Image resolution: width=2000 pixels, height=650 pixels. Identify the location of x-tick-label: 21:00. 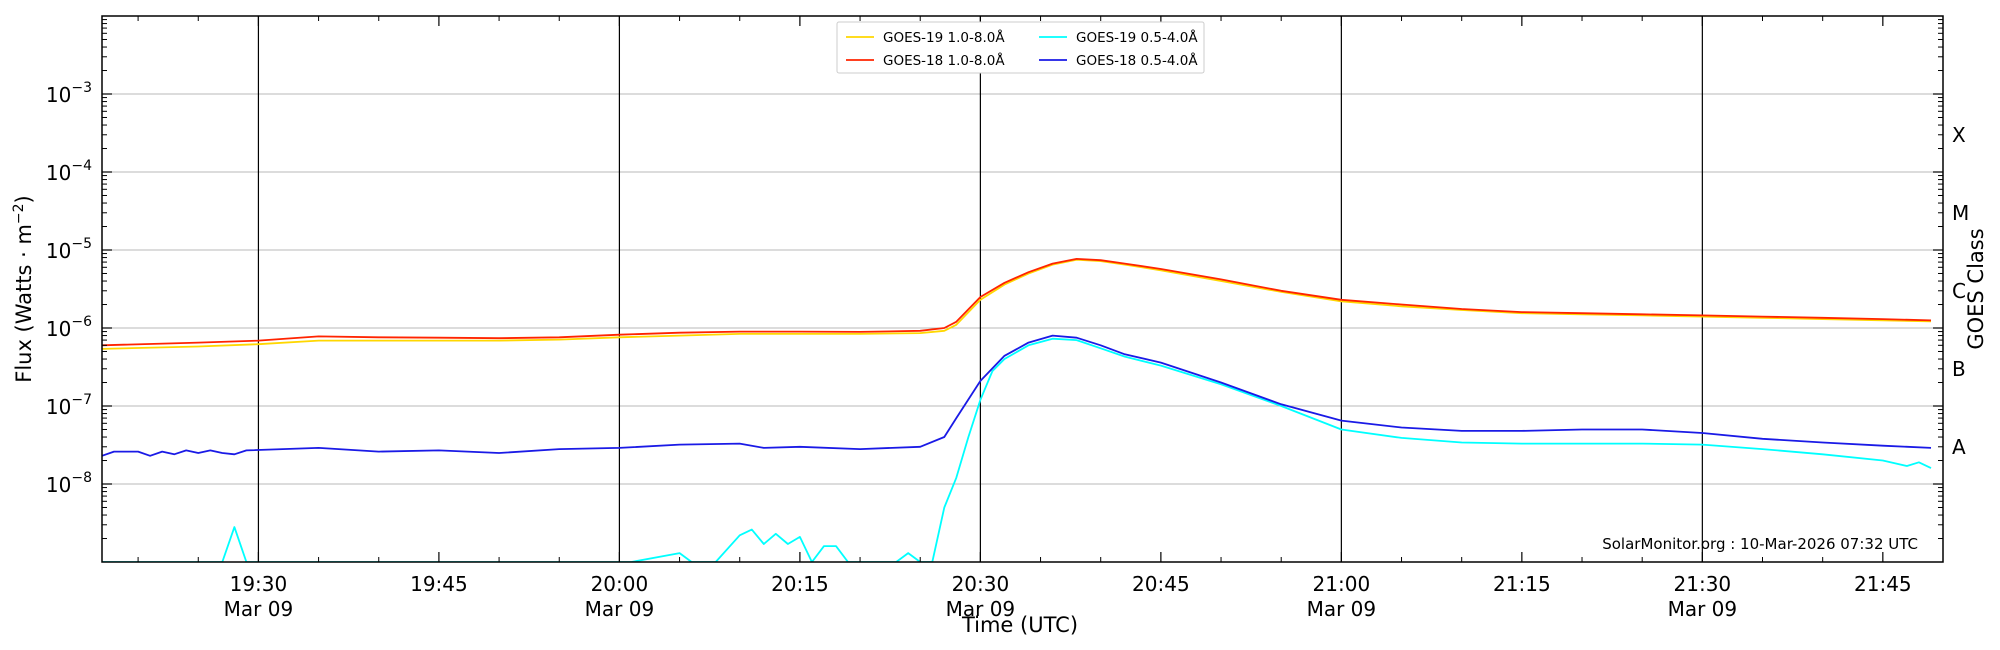
(1342, 584).